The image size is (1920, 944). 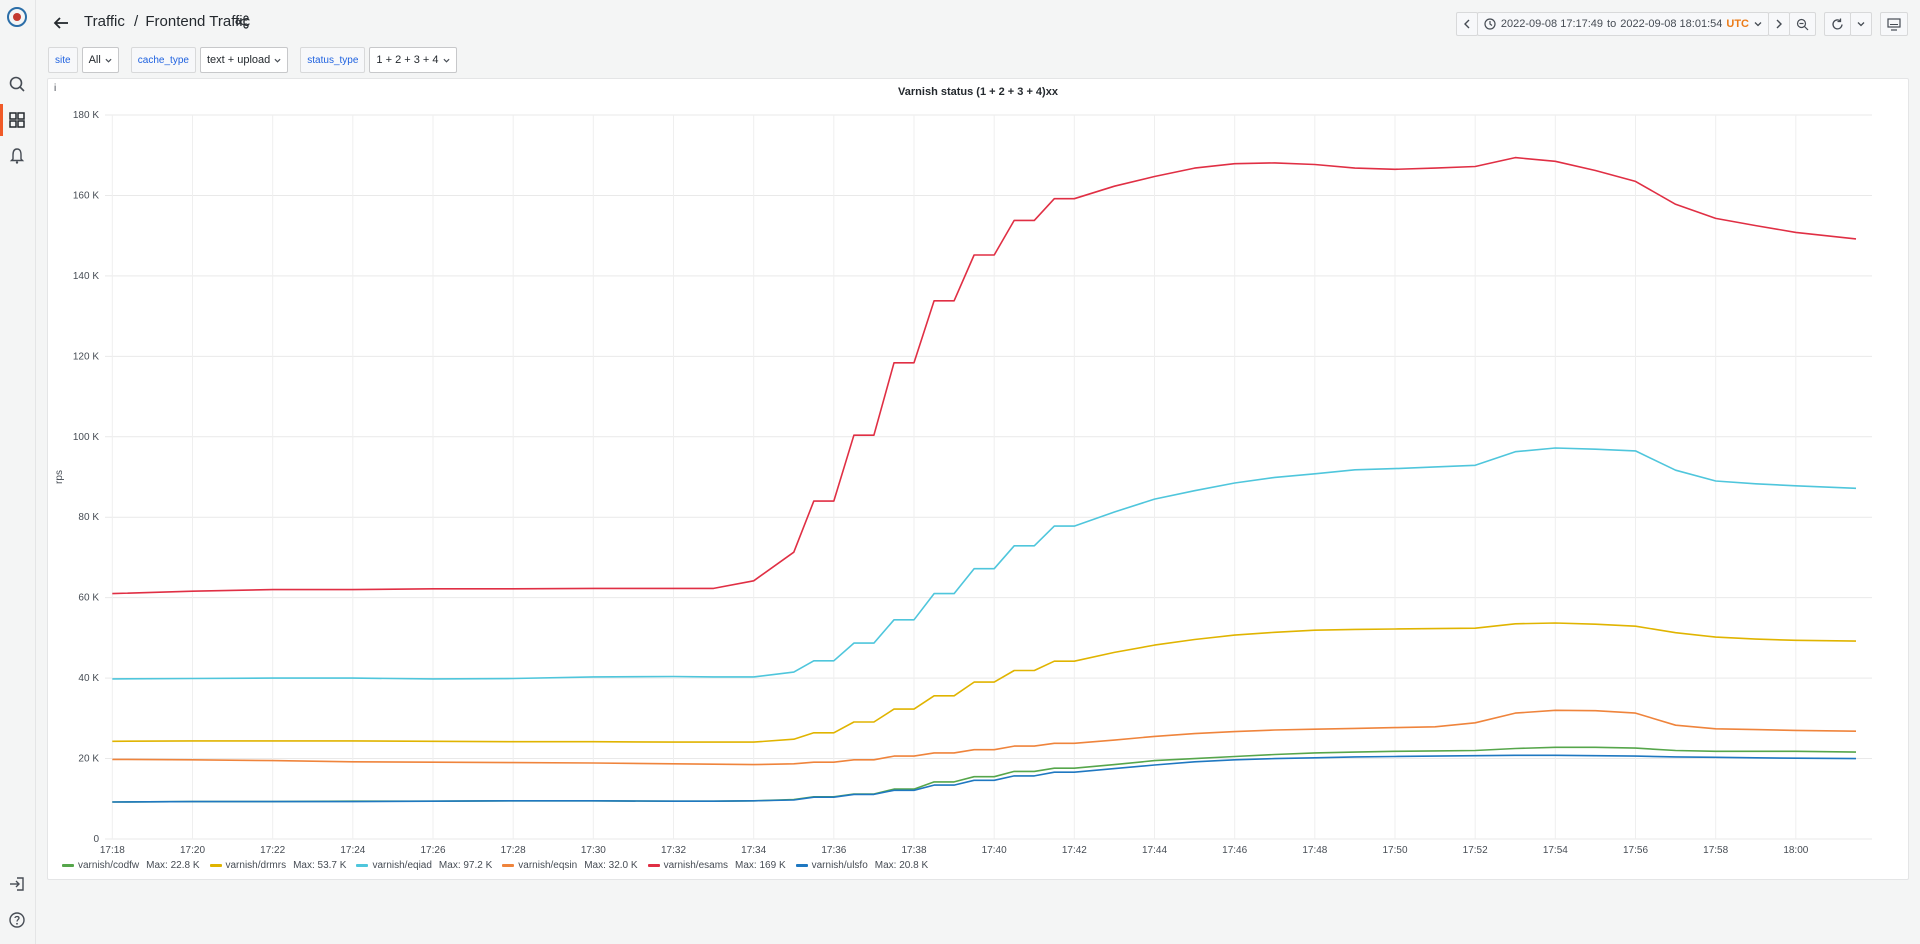 What do you see at coordinates (593, 850) in the screenshot?
I see `x-tick-label: 17:30` at bounding box center [593, 850].